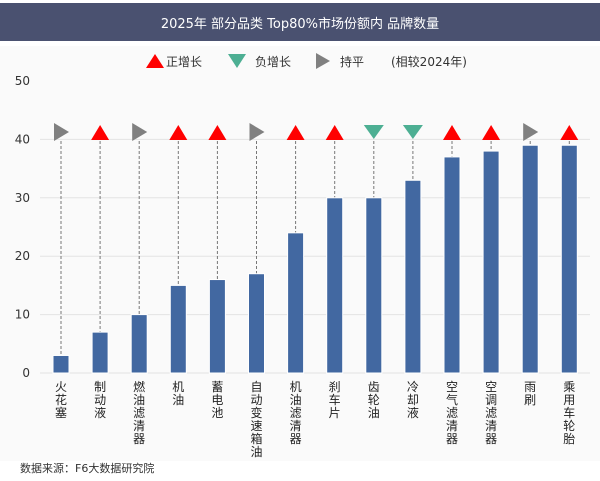 Image resolution: width=600 pixels, height=481 pixels. Describe the element at coordinates (87, 468) in the screenshot. I see `data-source: 数据来源：F6大数据研究院` at that location.